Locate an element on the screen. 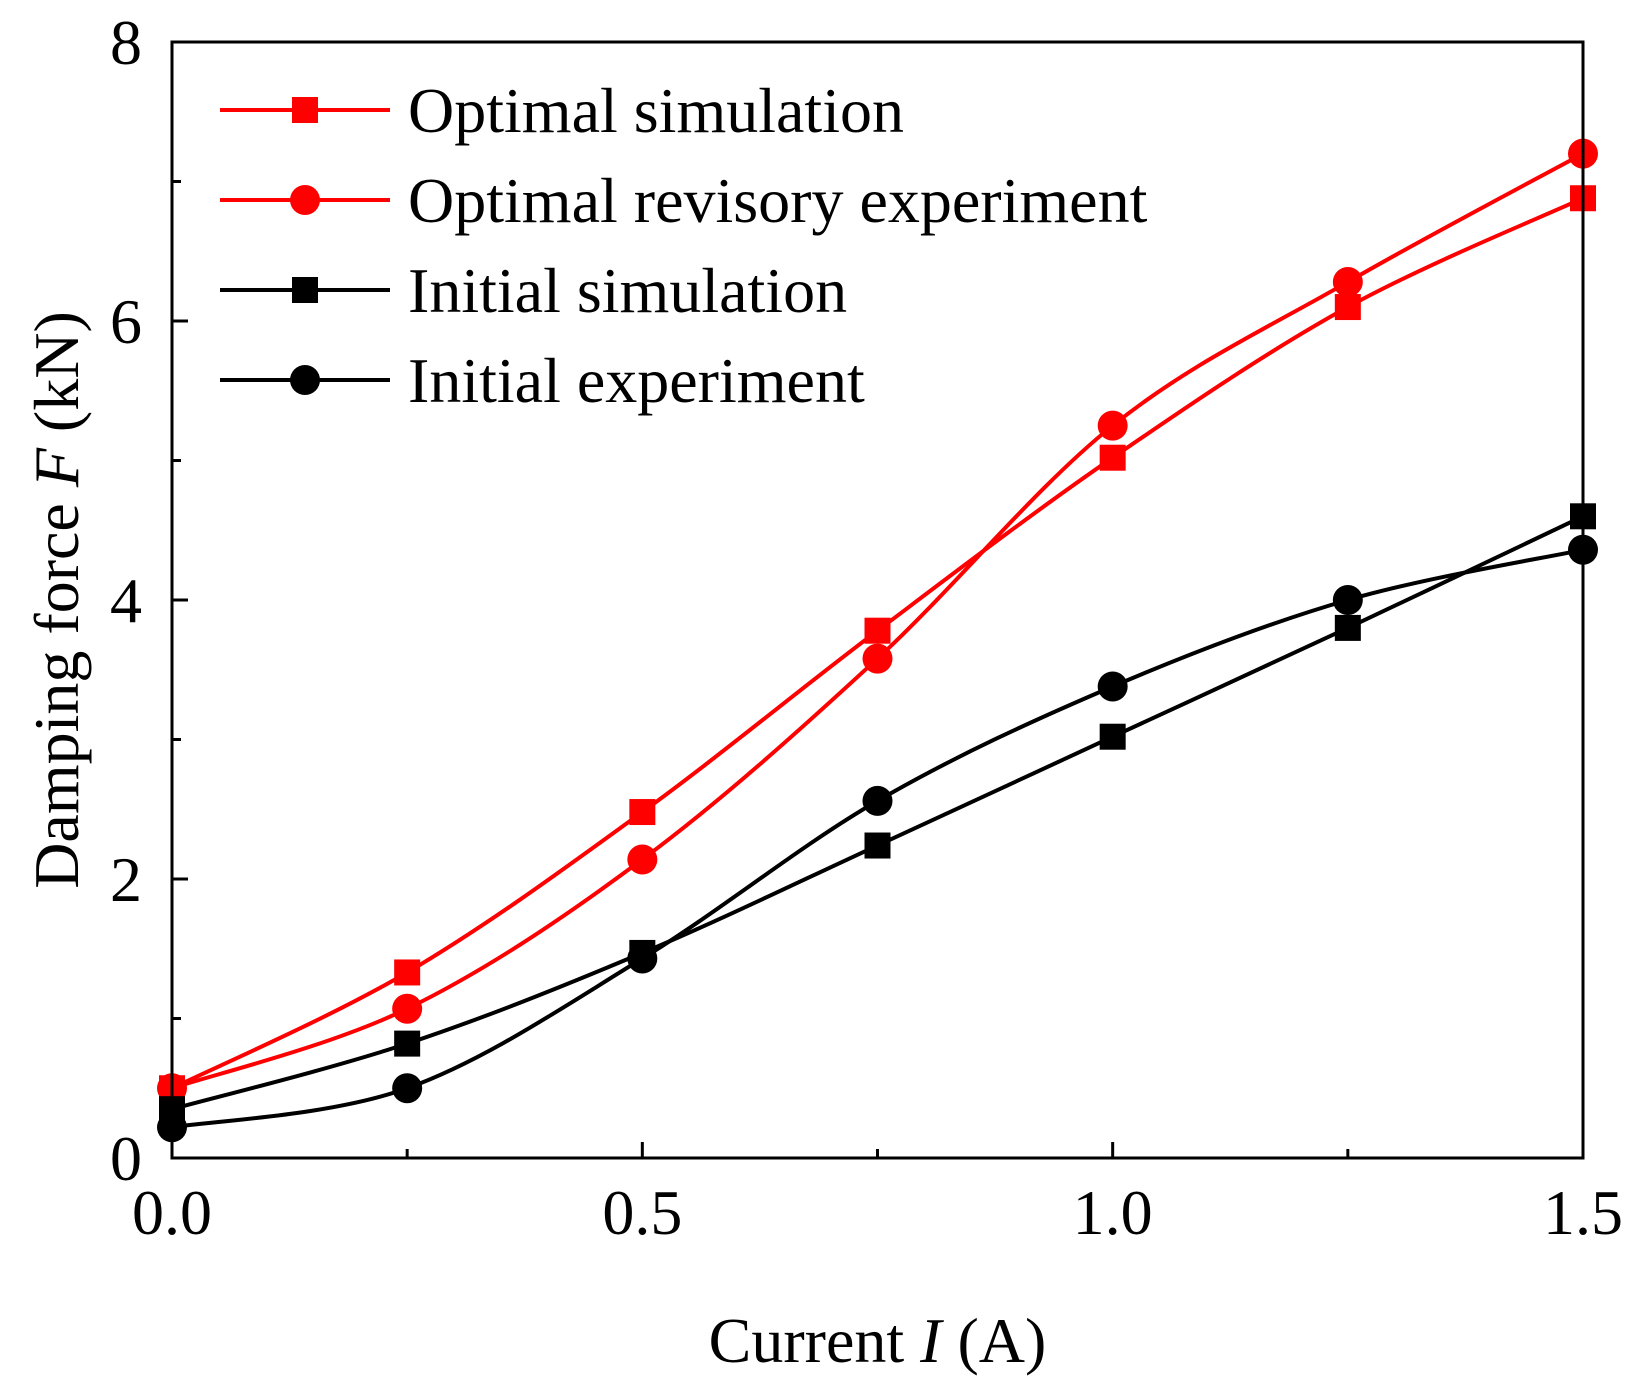  legend-item: Optimal revisory experiment is located at coordinates (684, 200).